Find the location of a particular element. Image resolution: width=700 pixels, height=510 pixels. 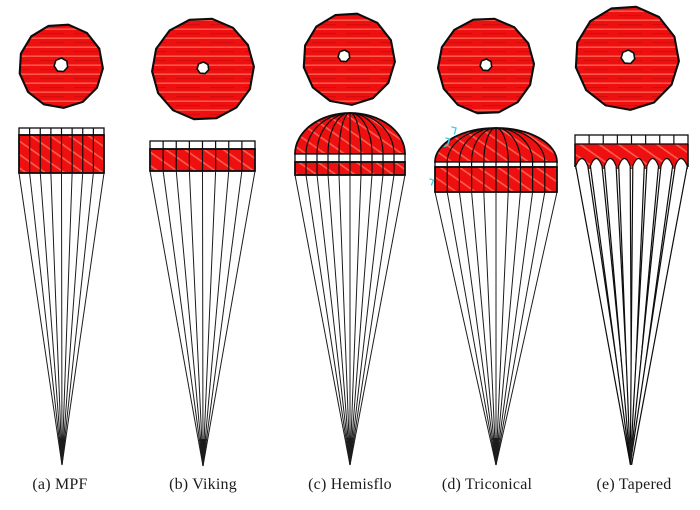

tapered-parachute is located at coordinates (631, 235).